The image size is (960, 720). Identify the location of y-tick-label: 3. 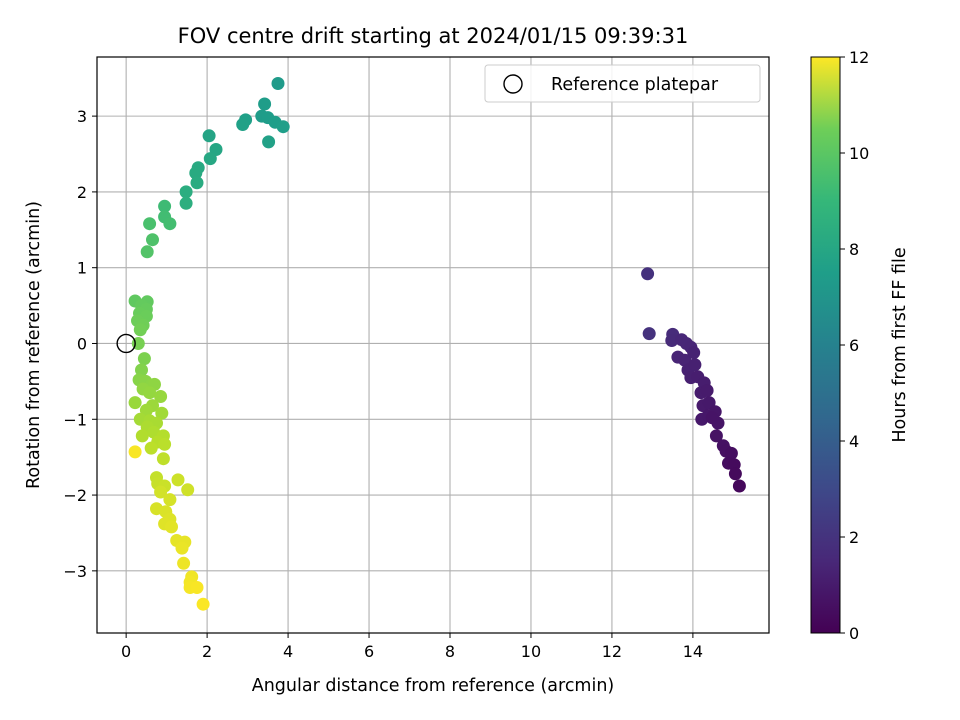
(82, 116).